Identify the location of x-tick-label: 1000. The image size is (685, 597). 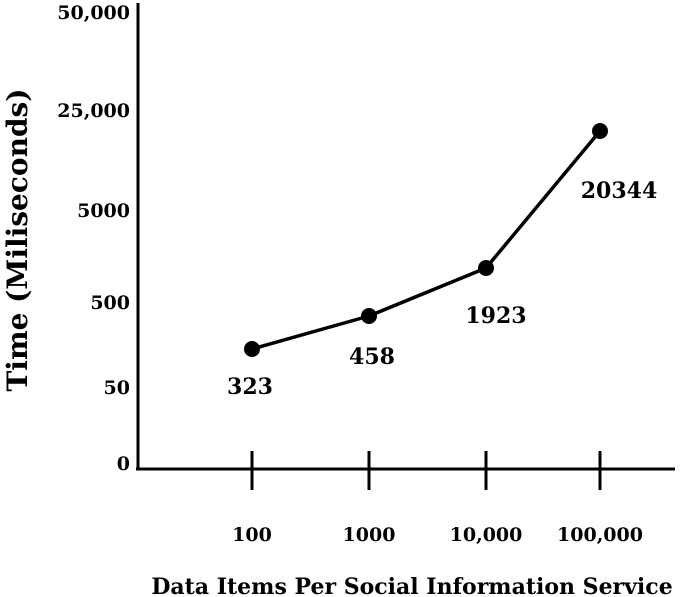
(369, 535).